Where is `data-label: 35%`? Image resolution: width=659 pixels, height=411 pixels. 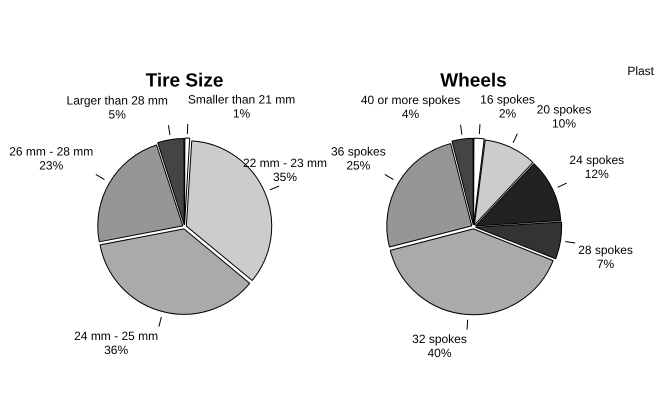 data-label: 35% is located at coordinates (285, 177).